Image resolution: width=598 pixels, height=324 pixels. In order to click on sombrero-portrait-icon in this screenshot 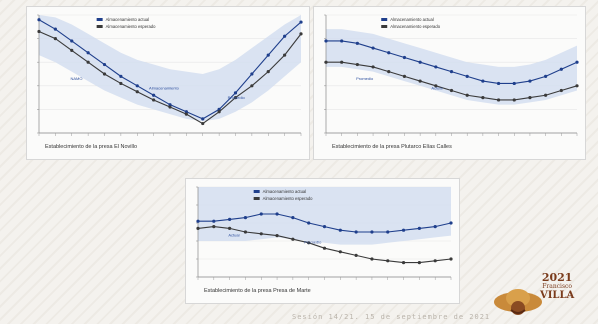, I will do `click(518, 302)`.